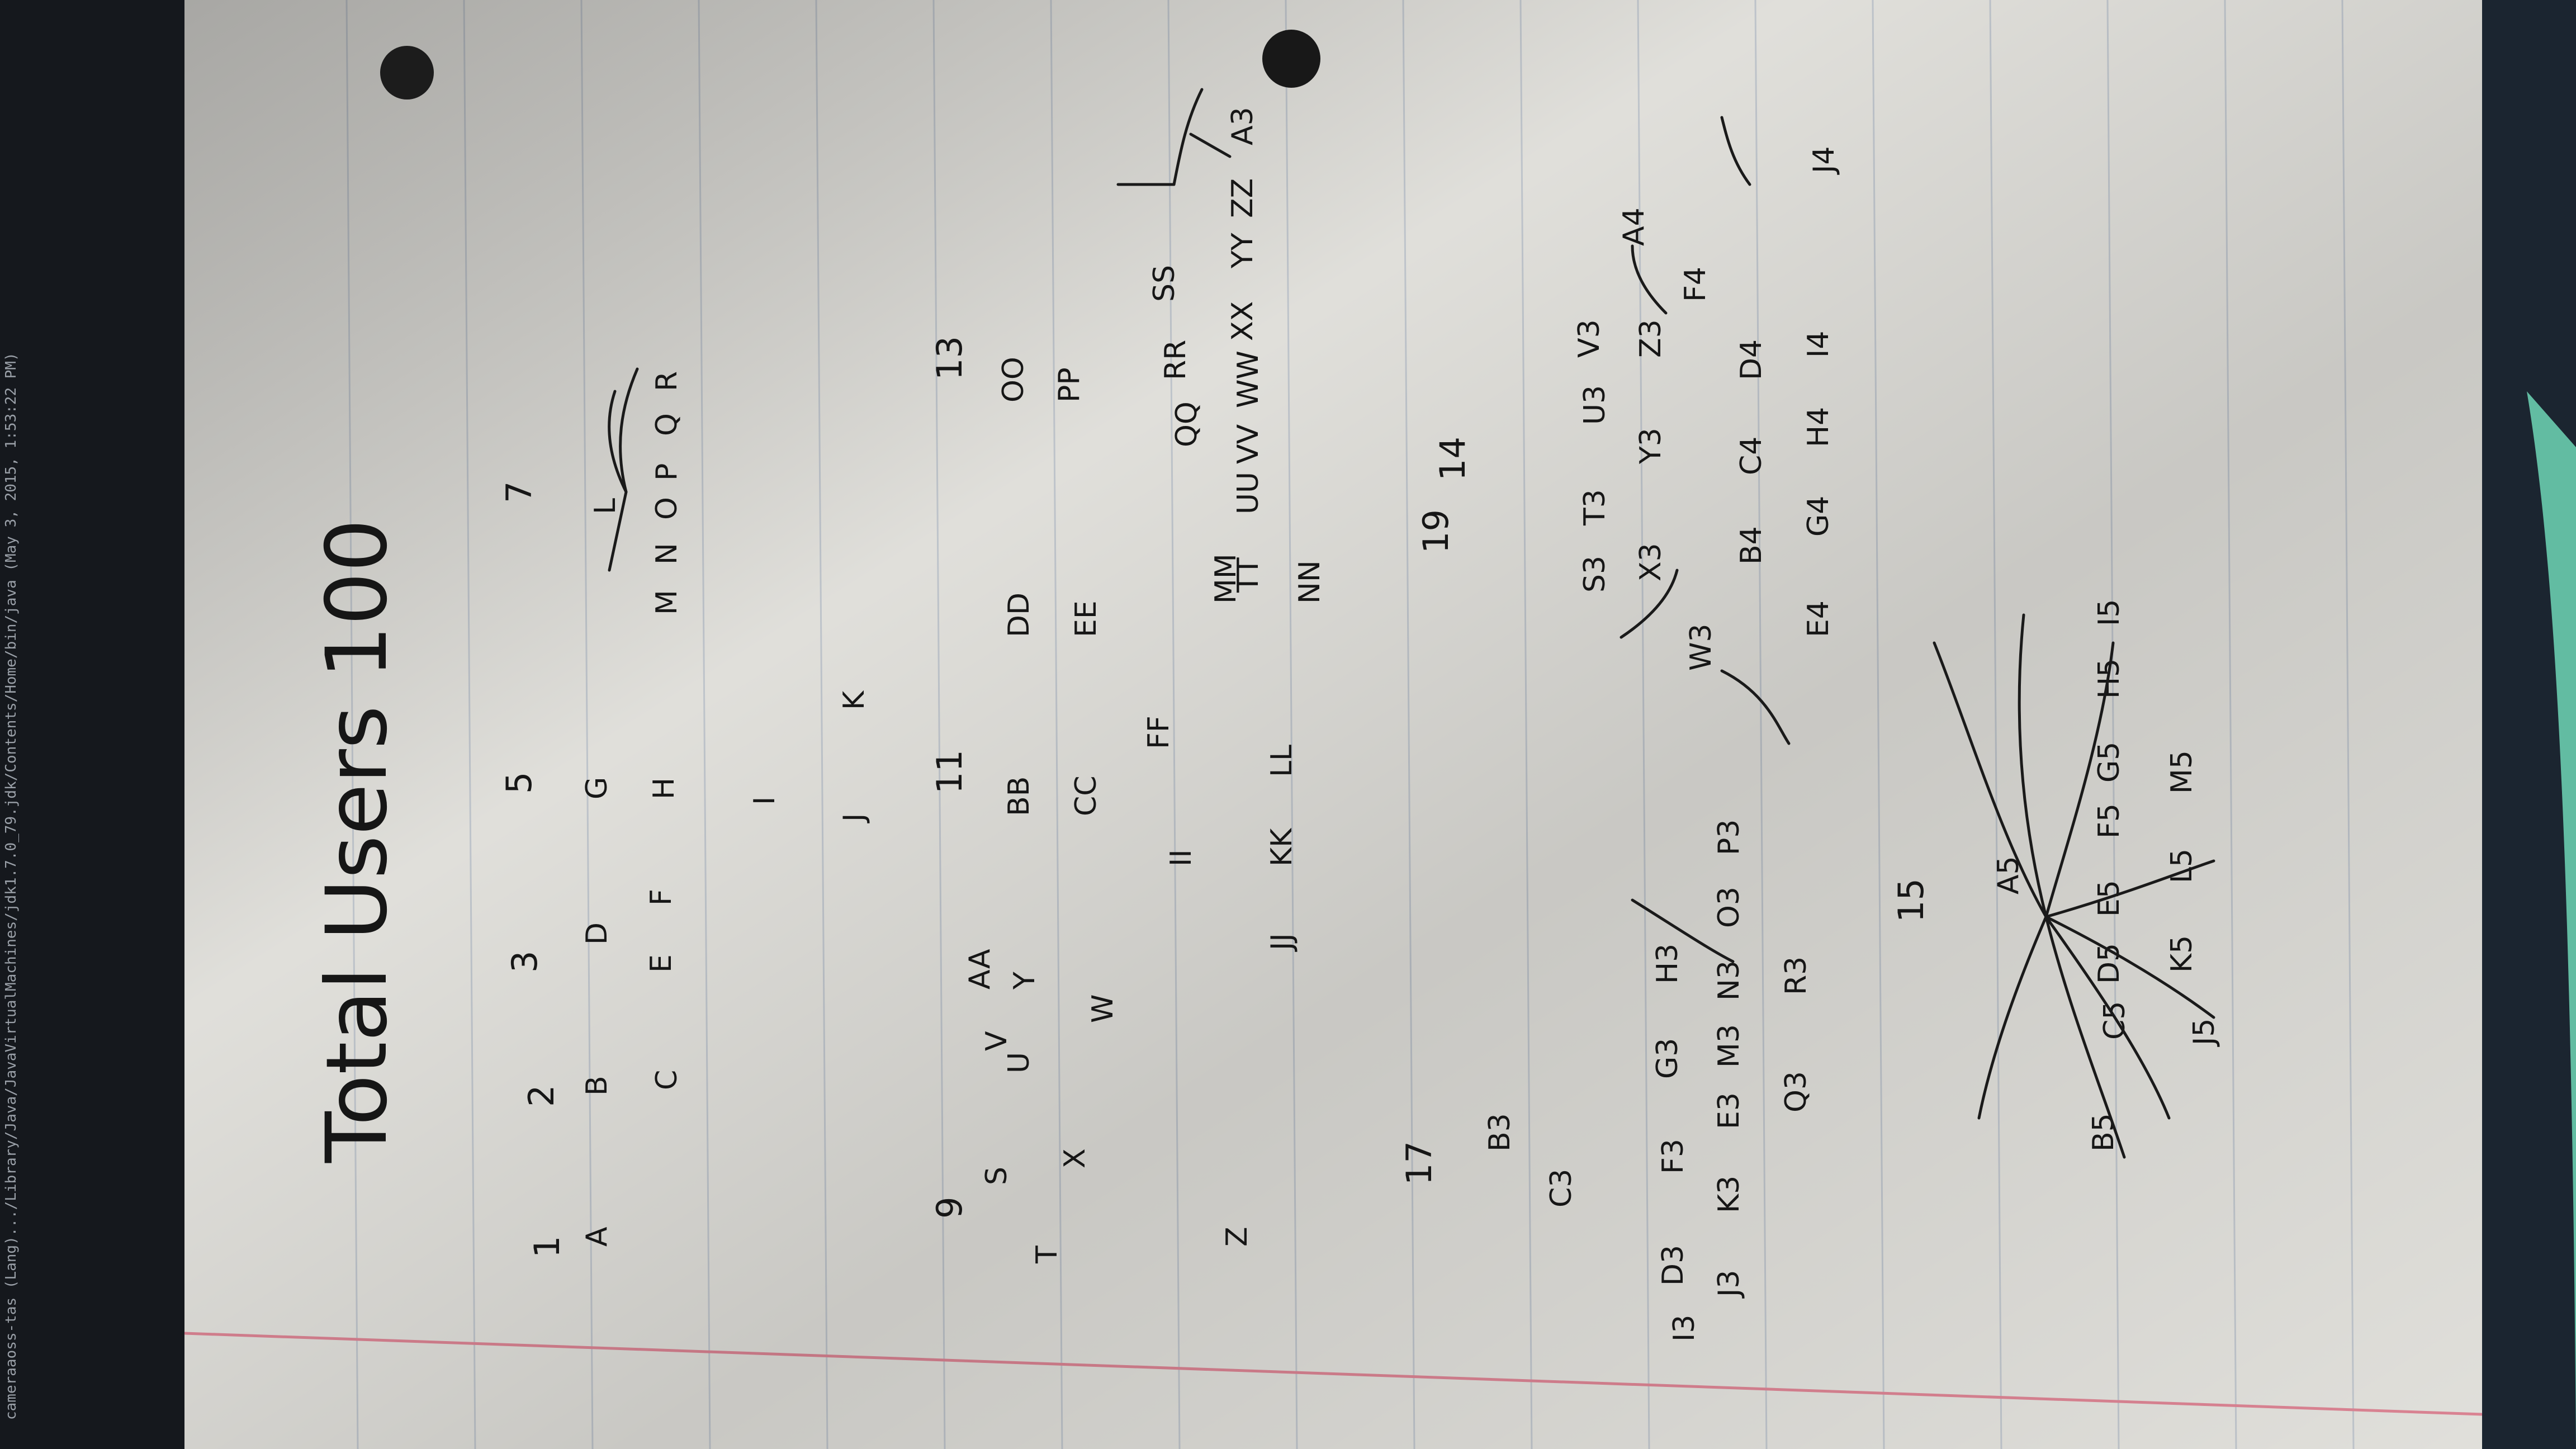 Image resolution: width=2576 pixels, height=1449 pixels. Describe the element at coordinates (1075, 1158) in the screenshot. I see `tree-node: X` at that location.